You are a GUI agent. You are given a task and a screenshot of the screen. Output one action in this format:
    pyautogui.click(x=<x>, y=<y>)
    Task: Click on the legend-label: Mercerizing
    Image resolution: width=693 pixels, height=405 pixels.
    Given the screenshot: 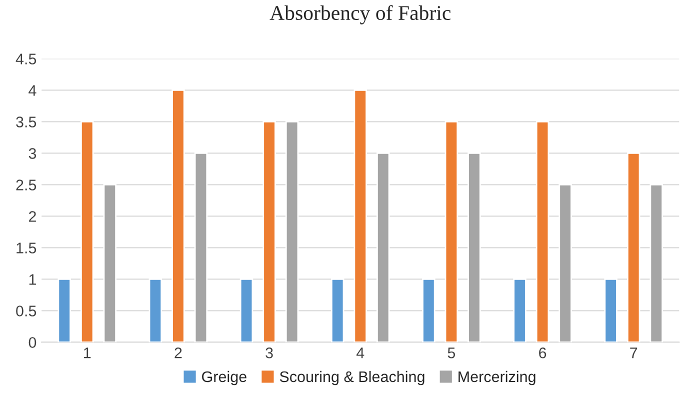 What is the action you would take?
    pyautogui.click(x=497, y=378)
    